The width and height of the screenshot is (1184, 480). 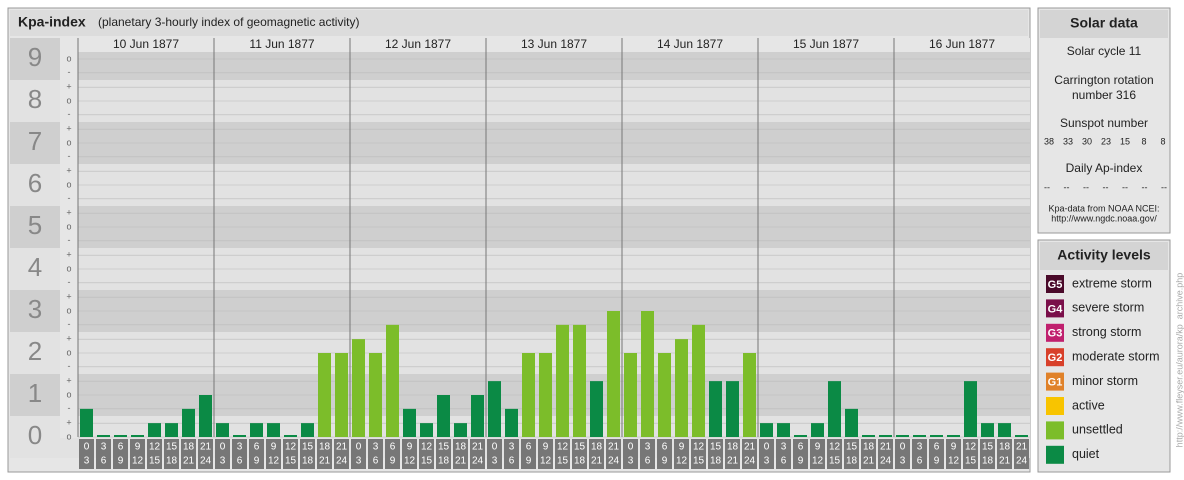 I want to click on sunspot-value: 30, so click(x=1087, y=141).